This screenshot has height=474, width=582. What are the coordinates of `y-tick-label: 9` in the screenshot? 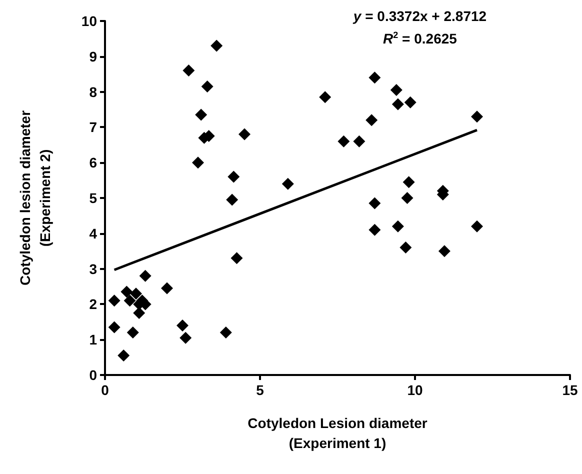 It's located at (93, 56).